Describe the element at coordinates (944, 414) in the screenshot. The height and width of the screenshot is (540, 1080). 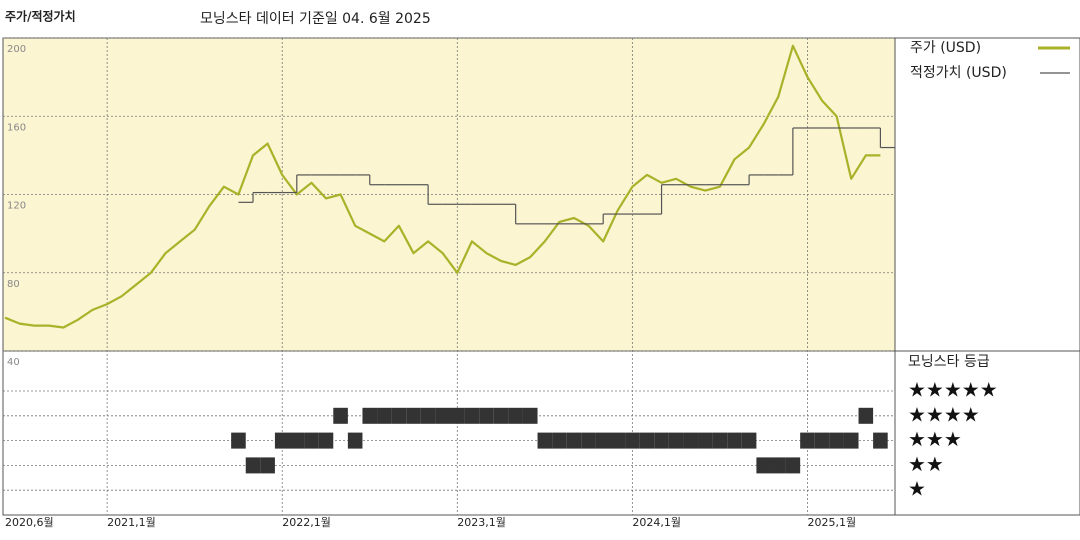
I see `rating-label: ★★★★` at that location.